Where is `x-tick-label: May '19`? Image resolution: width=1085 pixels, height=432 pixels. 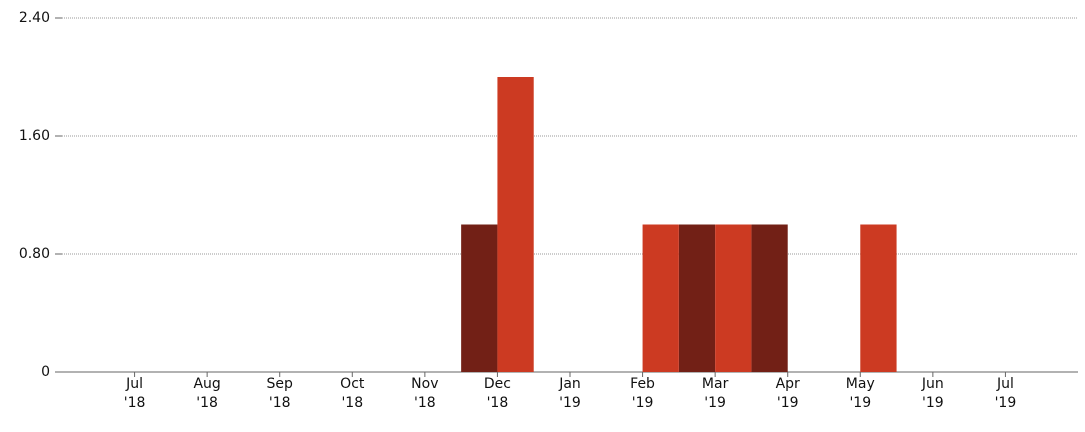
x-tick-label: May '19 is located at coordinates (860, 393).